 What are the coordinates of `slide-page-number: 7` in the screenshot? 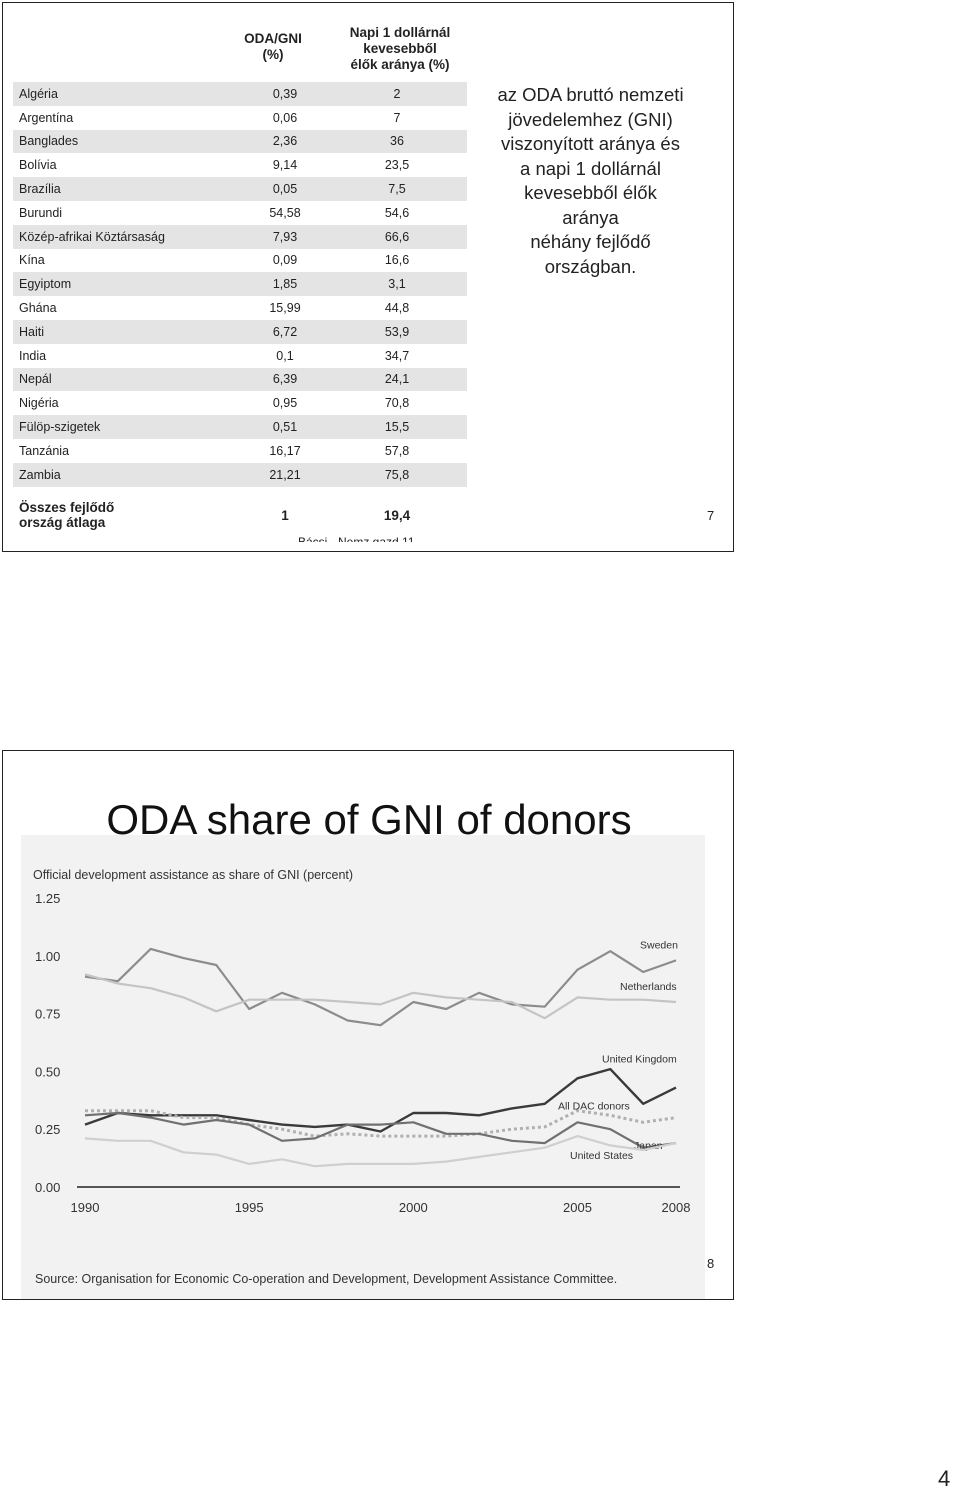 It's located at (711, 515).